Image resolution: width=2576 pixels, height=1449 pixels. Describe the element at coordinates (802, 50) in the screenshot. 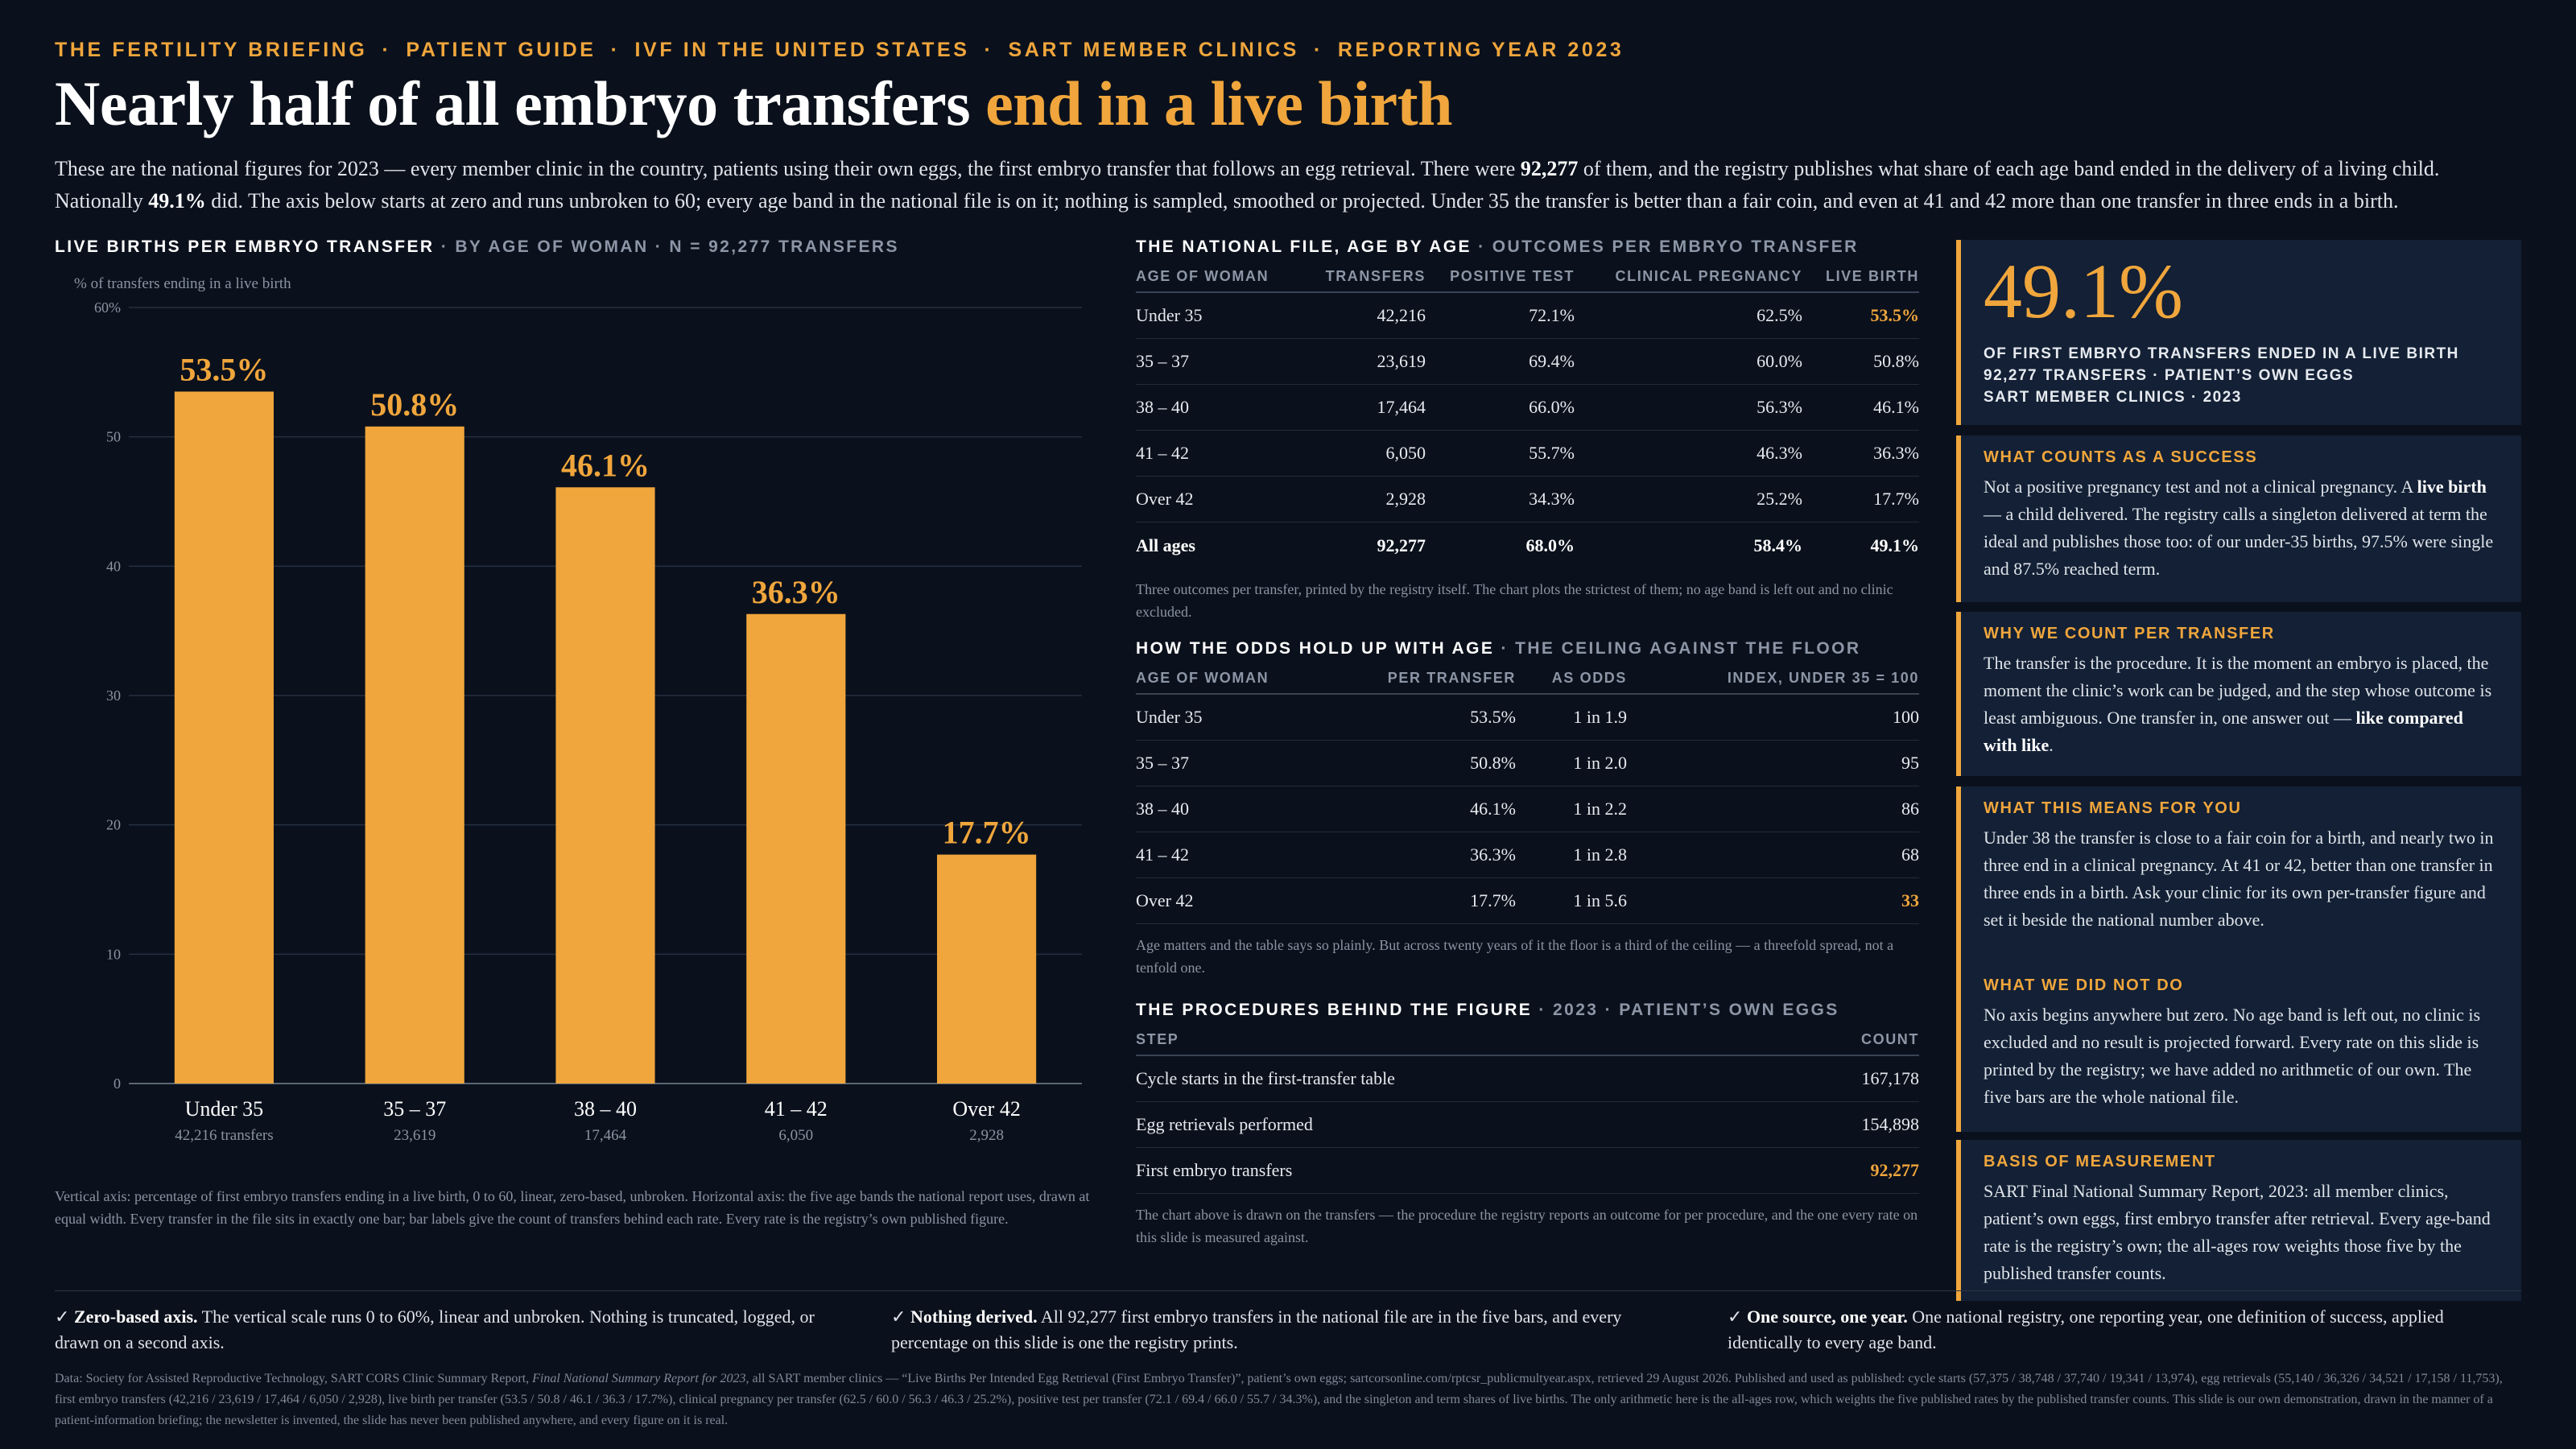

I see `kicker-item: IVF IN THE UNITED STATES` at that location.